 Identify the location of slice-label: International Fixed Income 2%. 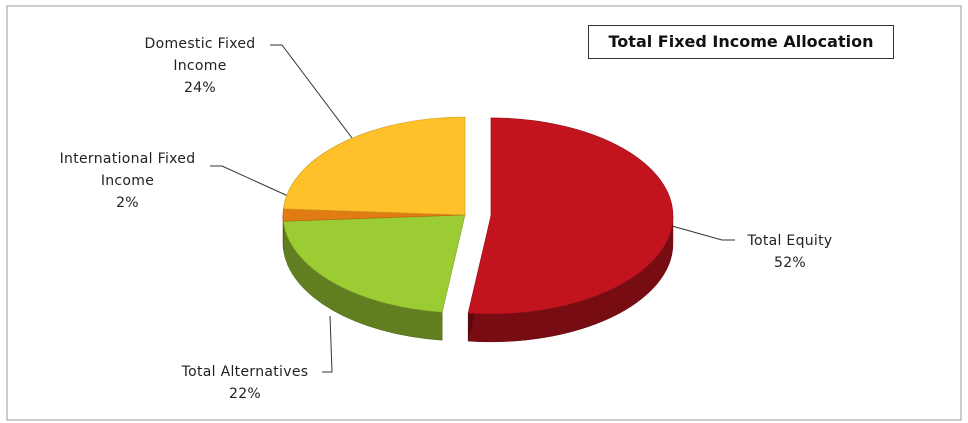
(127, 181).